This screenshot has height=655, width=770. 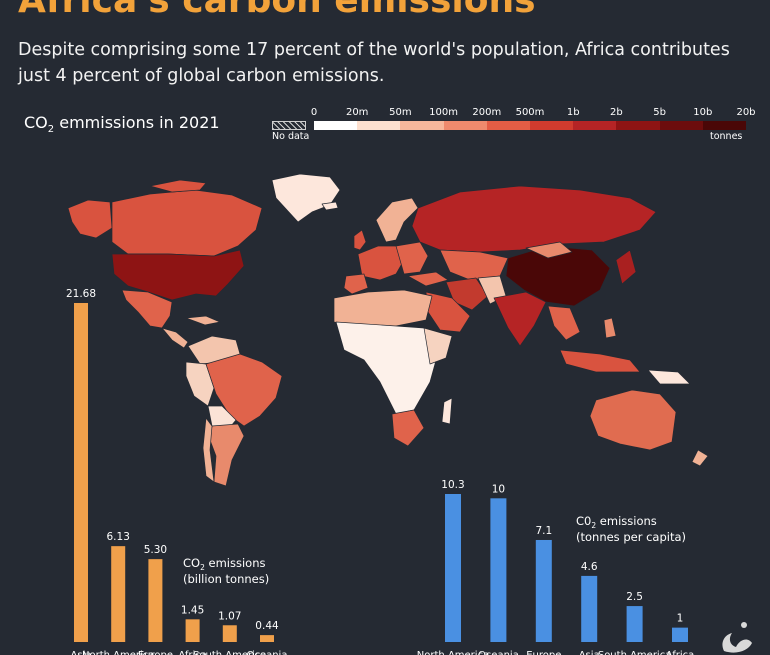 I want to click on legend-tick-label: 0, so click(x=314, y=112).